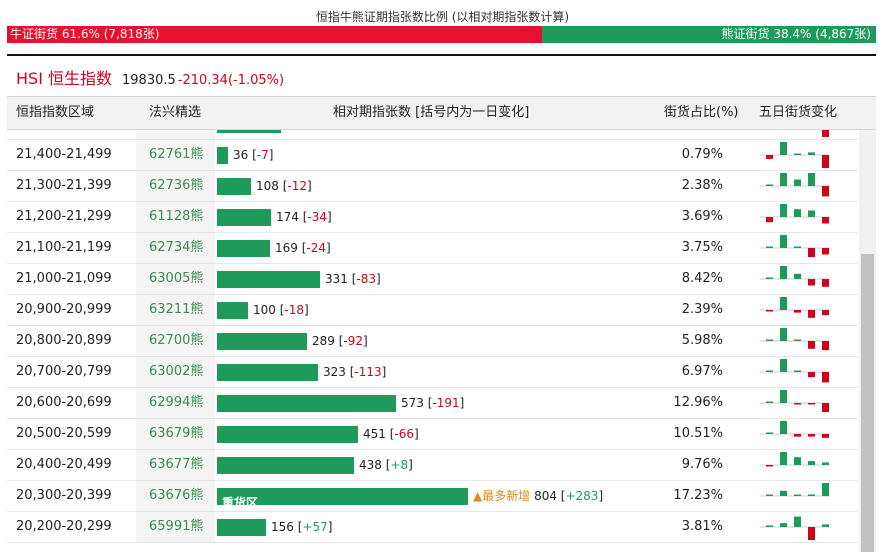 The image size is (885, 552). What do you see at coordinates (262, 155) in the screenshot?
I see `daily-change: -7` at bounding box center [262, 155].